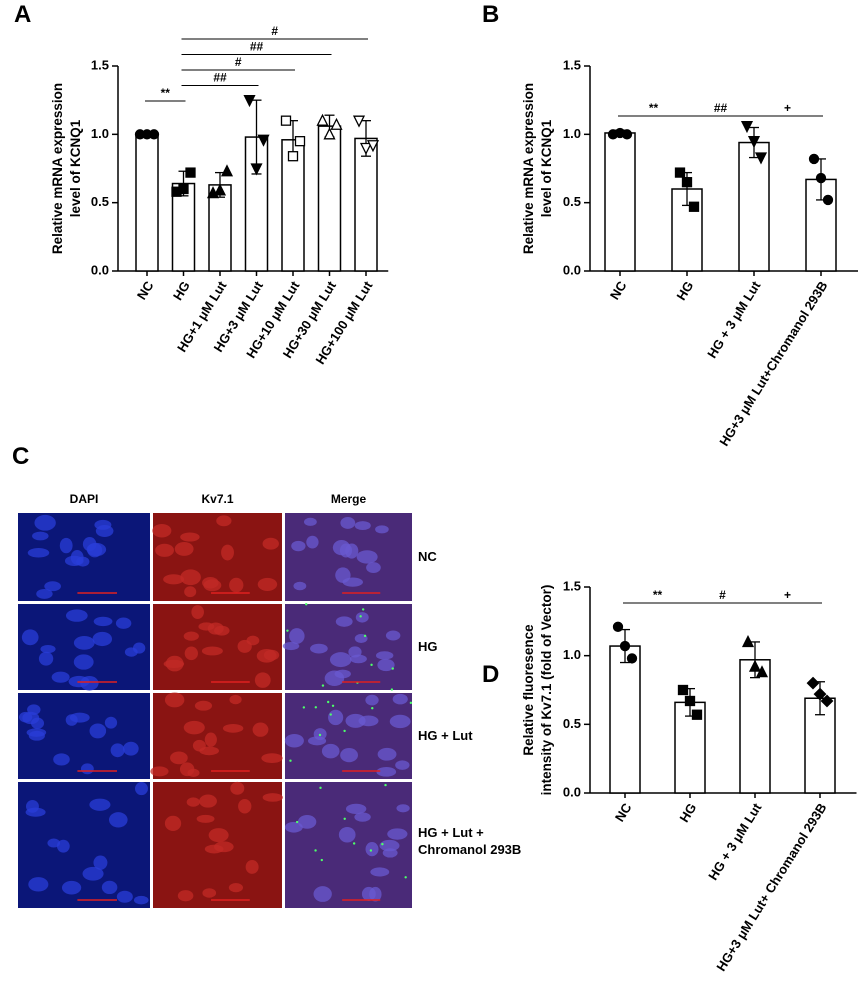 This screenshot has height=1004, width=858. I want to click on row-label: HG + Lut +, so click(451, 832).